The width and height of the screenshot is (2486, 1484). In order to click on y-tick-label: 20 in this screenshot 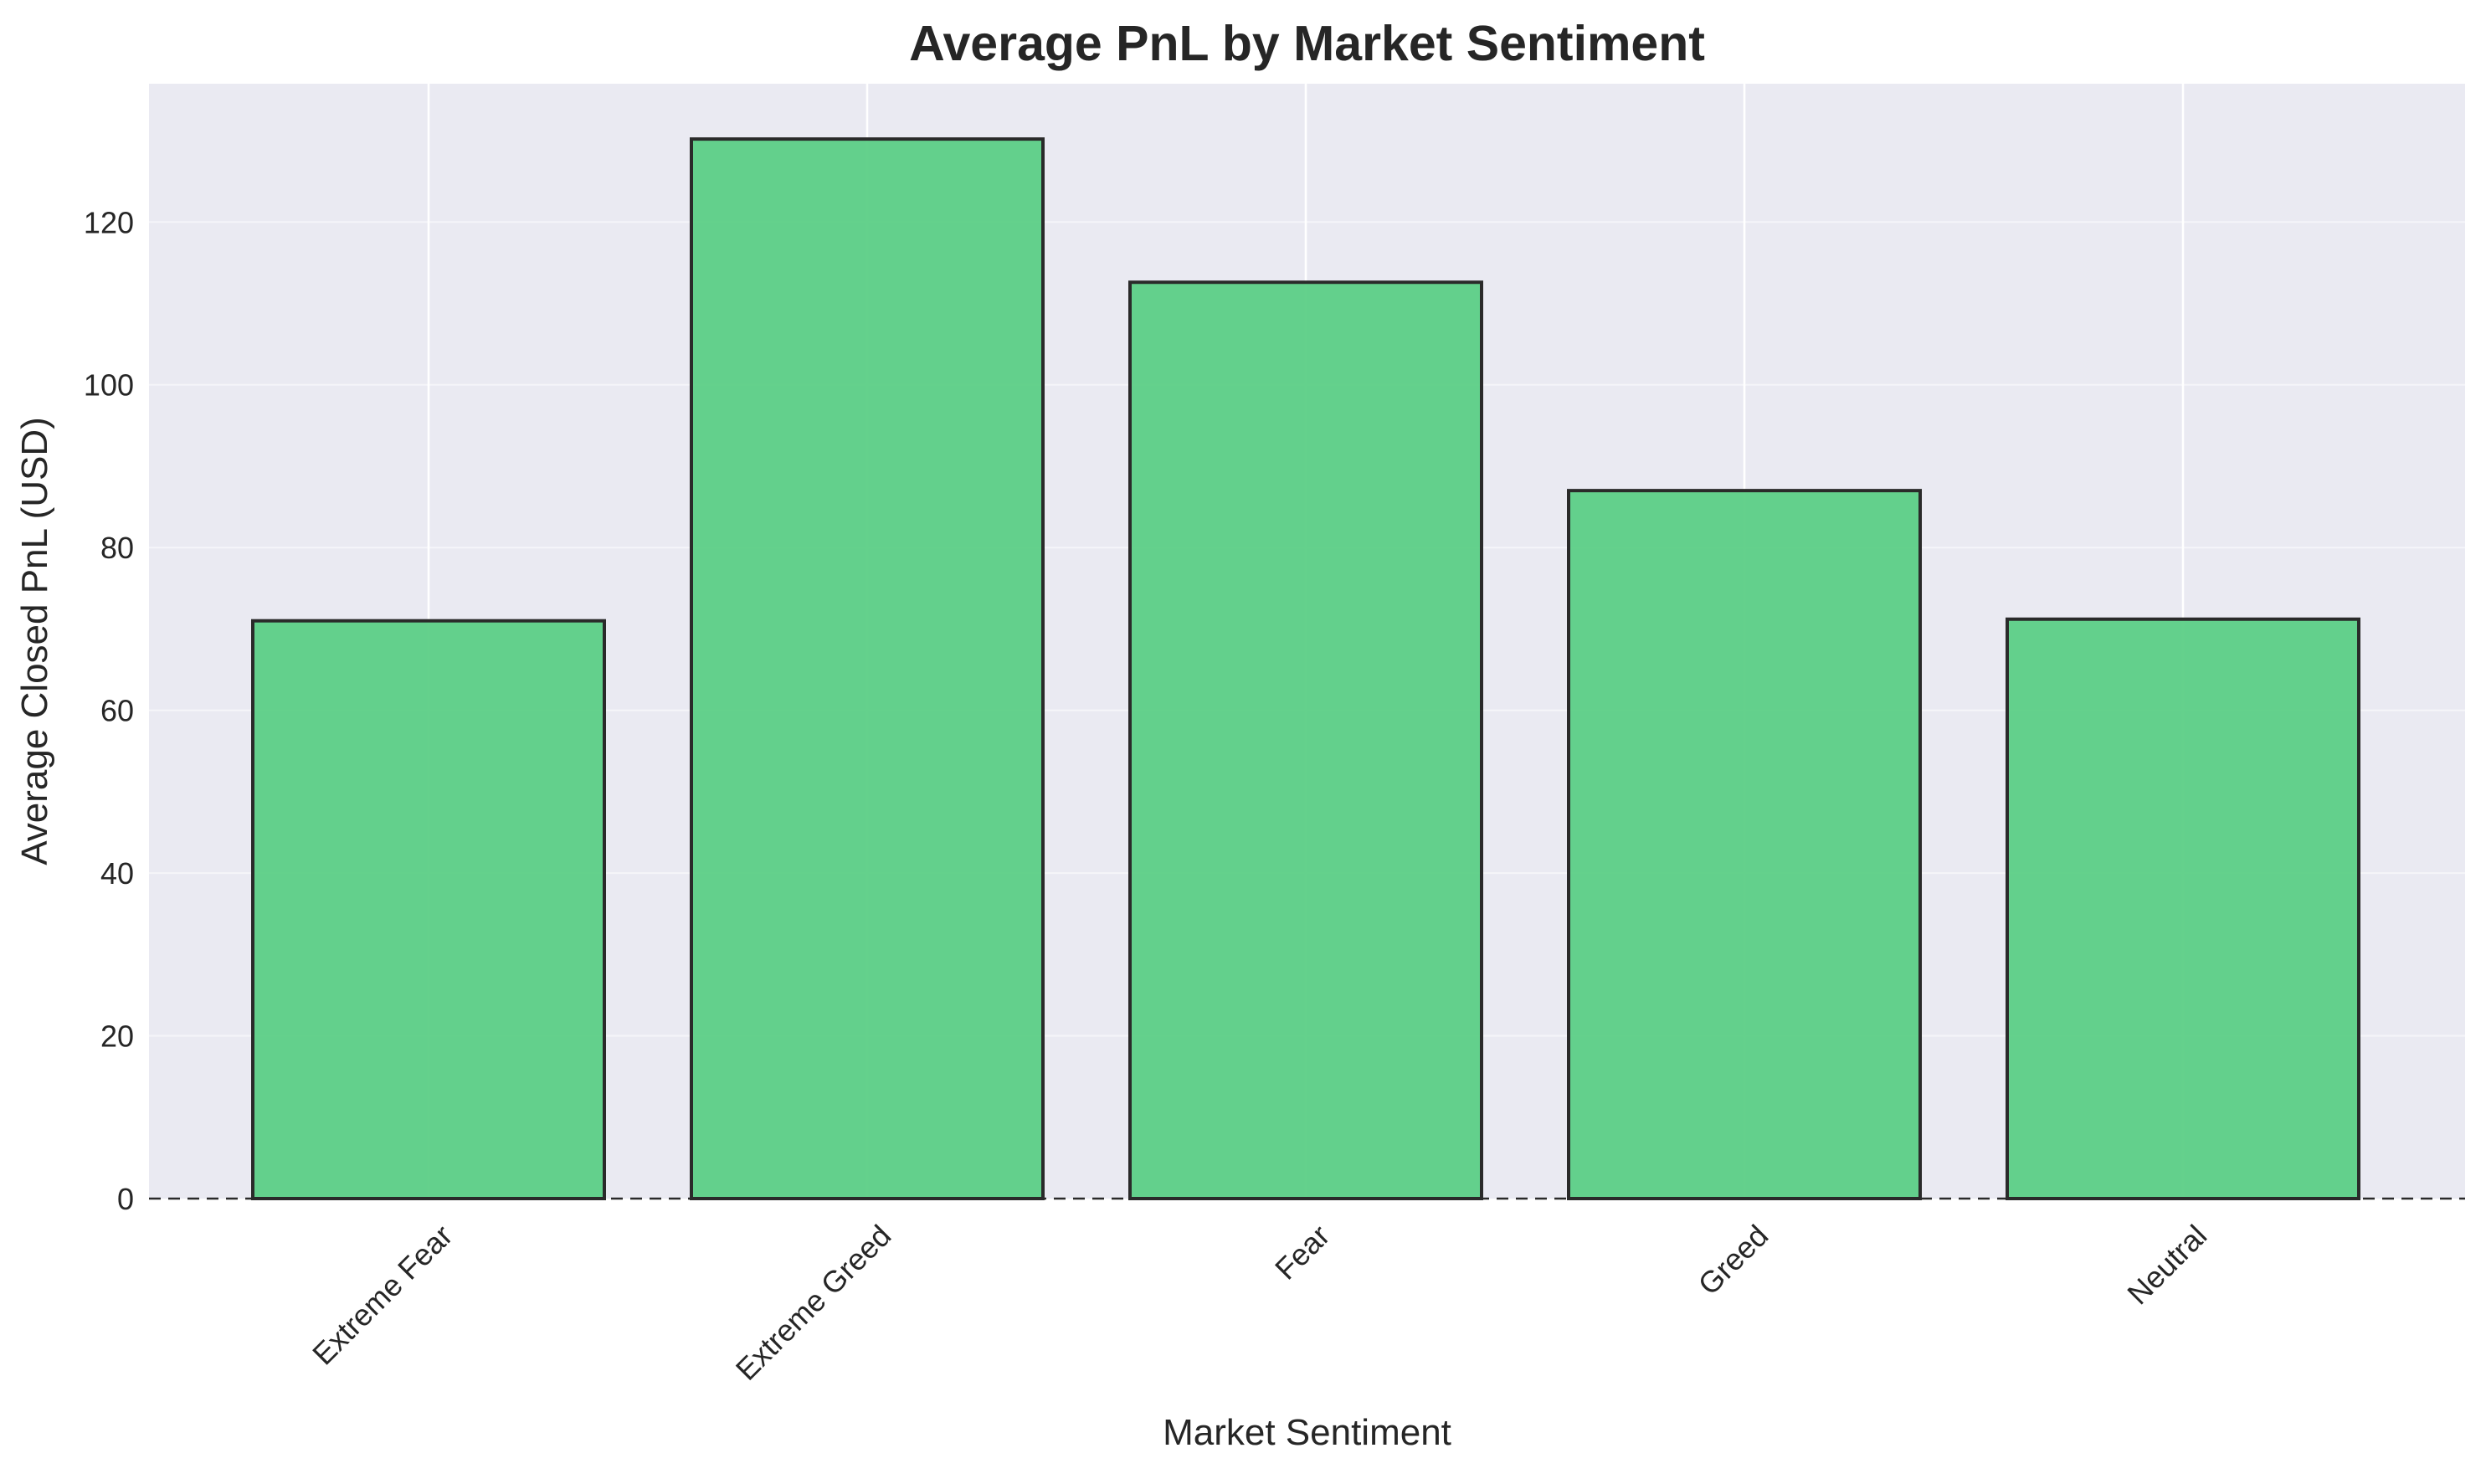, I will do `click(117, 1037)`.